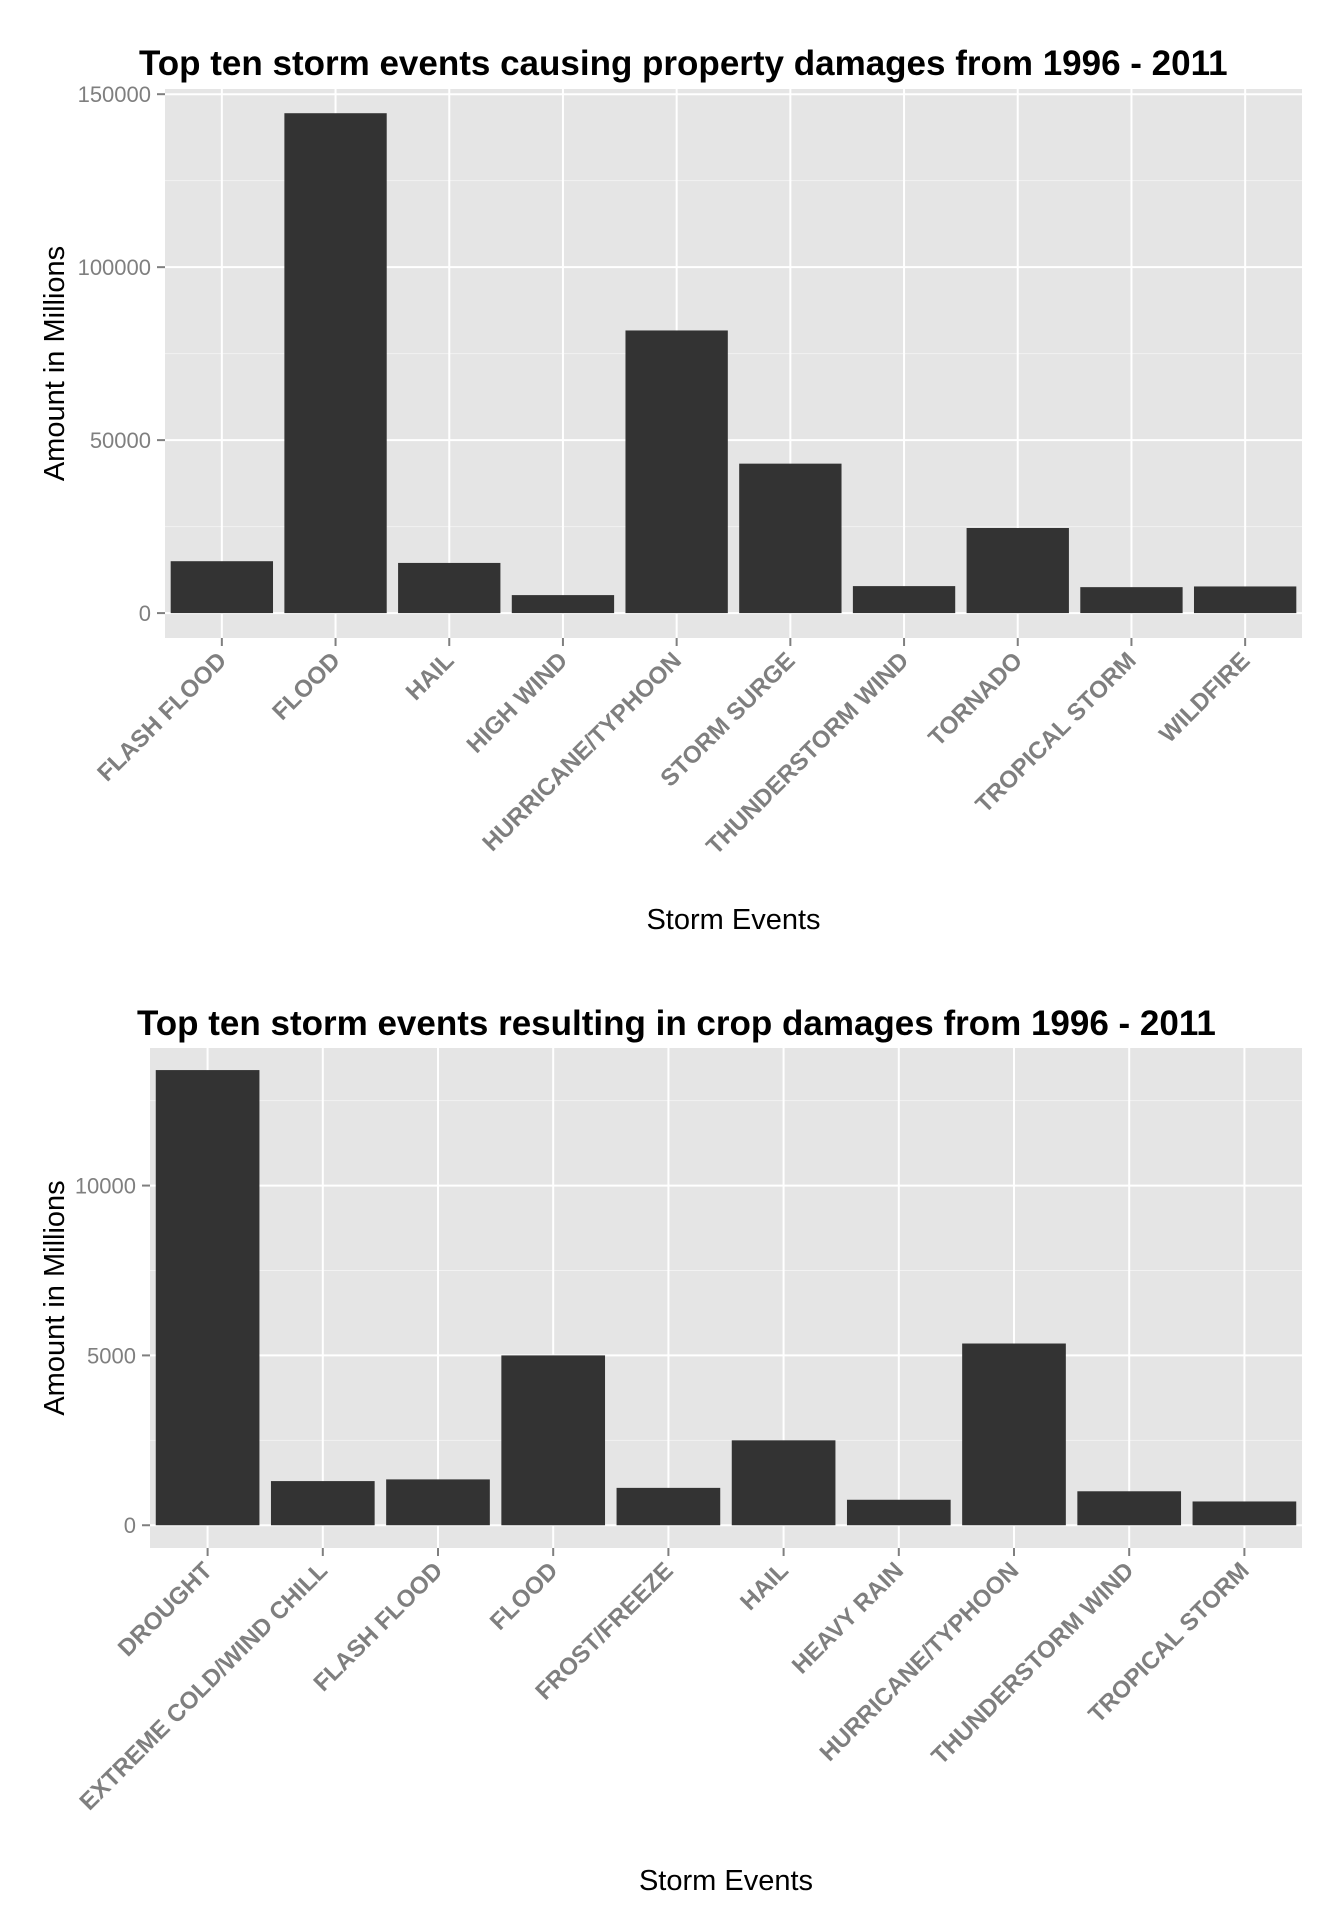 The width and height of the screenshot is (1344, 1920). I want to click on x-tick-label: TORNADO, so click(975, 699).